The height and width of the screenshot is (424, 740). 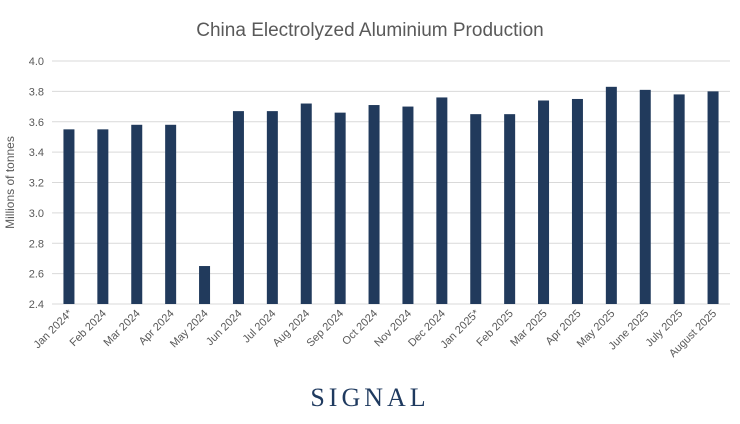 I want to click on y-tick-label: 3.8, so click(x=36, y=92).